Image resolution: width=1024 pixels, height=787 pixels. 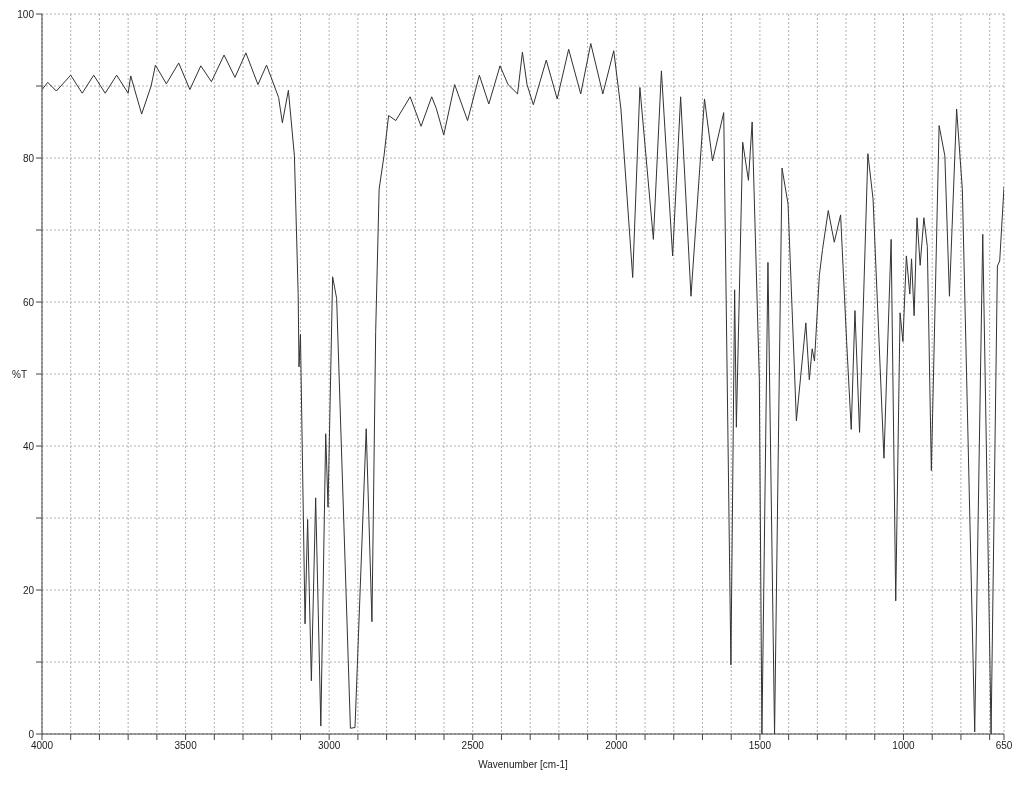 What do you see at coordinates (42, 746) in the screenshot?
I see `x-tick-label: 4000` at bounding box center [42, 746].